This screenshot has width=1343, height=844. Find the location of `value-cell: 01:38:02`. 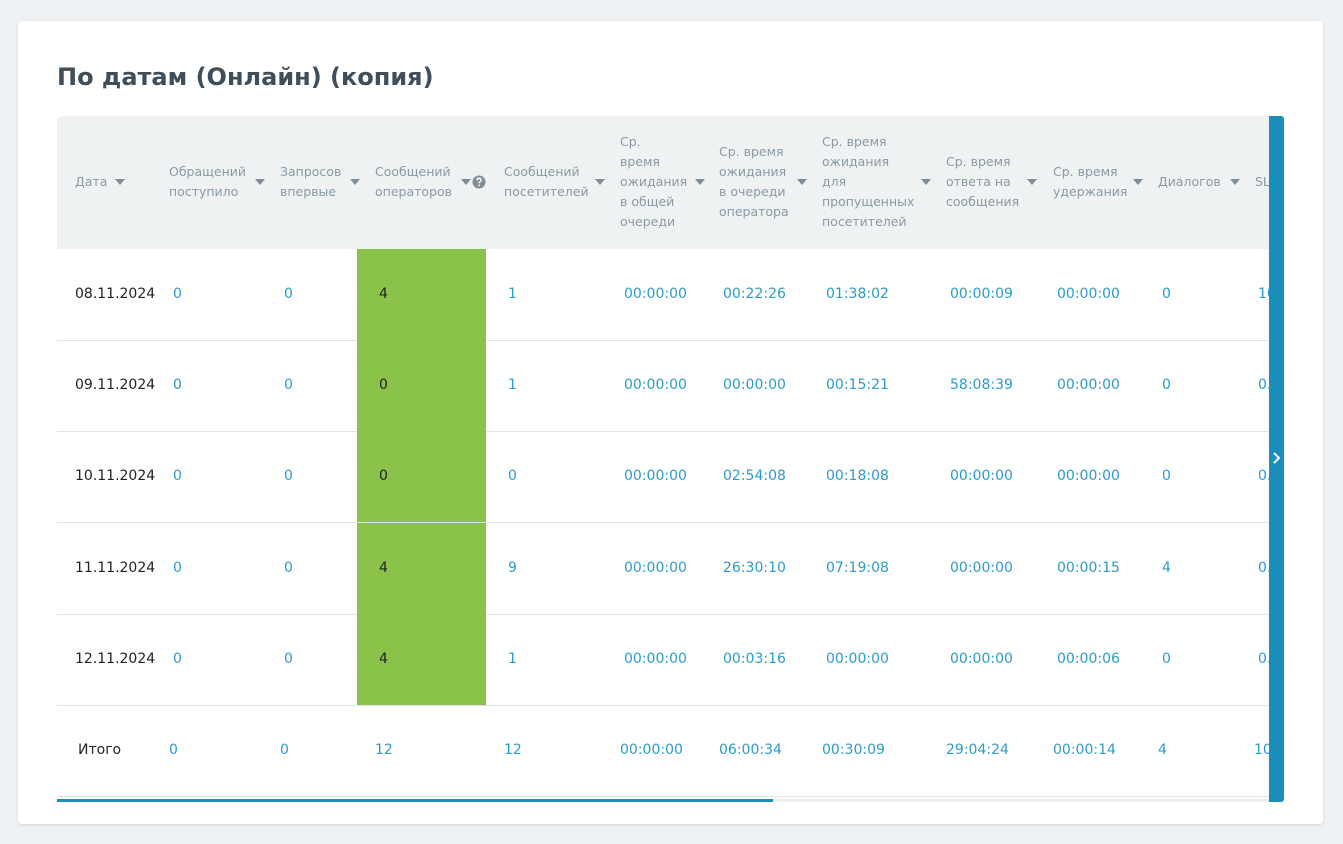

value-cell: 01:38:02 is located at coordinates (857, 294).